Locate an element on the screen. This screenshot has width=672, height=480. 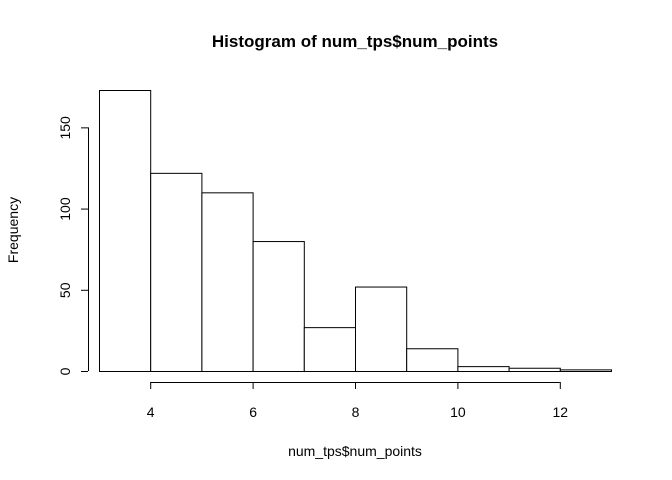
x-tick-label-4: 4 is located at coordinates (151, 412).